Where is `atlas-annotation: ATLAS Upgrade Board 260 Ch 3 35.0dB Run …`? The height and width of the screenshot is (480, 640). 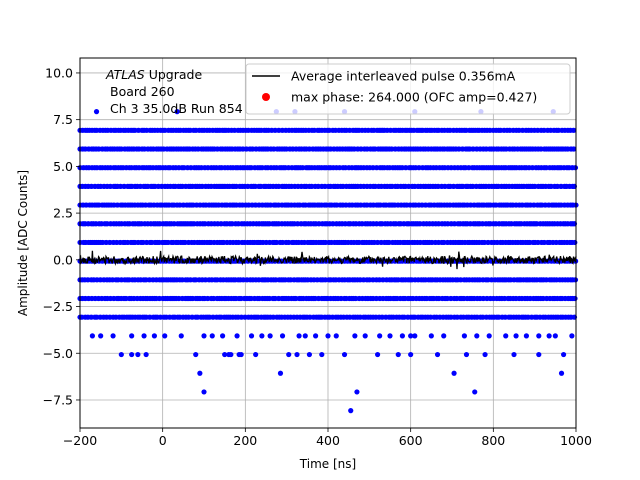 atlas-annotation: ATLAS Upgrade Board 260 Ch 3 35.0dB Run … is located at coordinates (174, 91).